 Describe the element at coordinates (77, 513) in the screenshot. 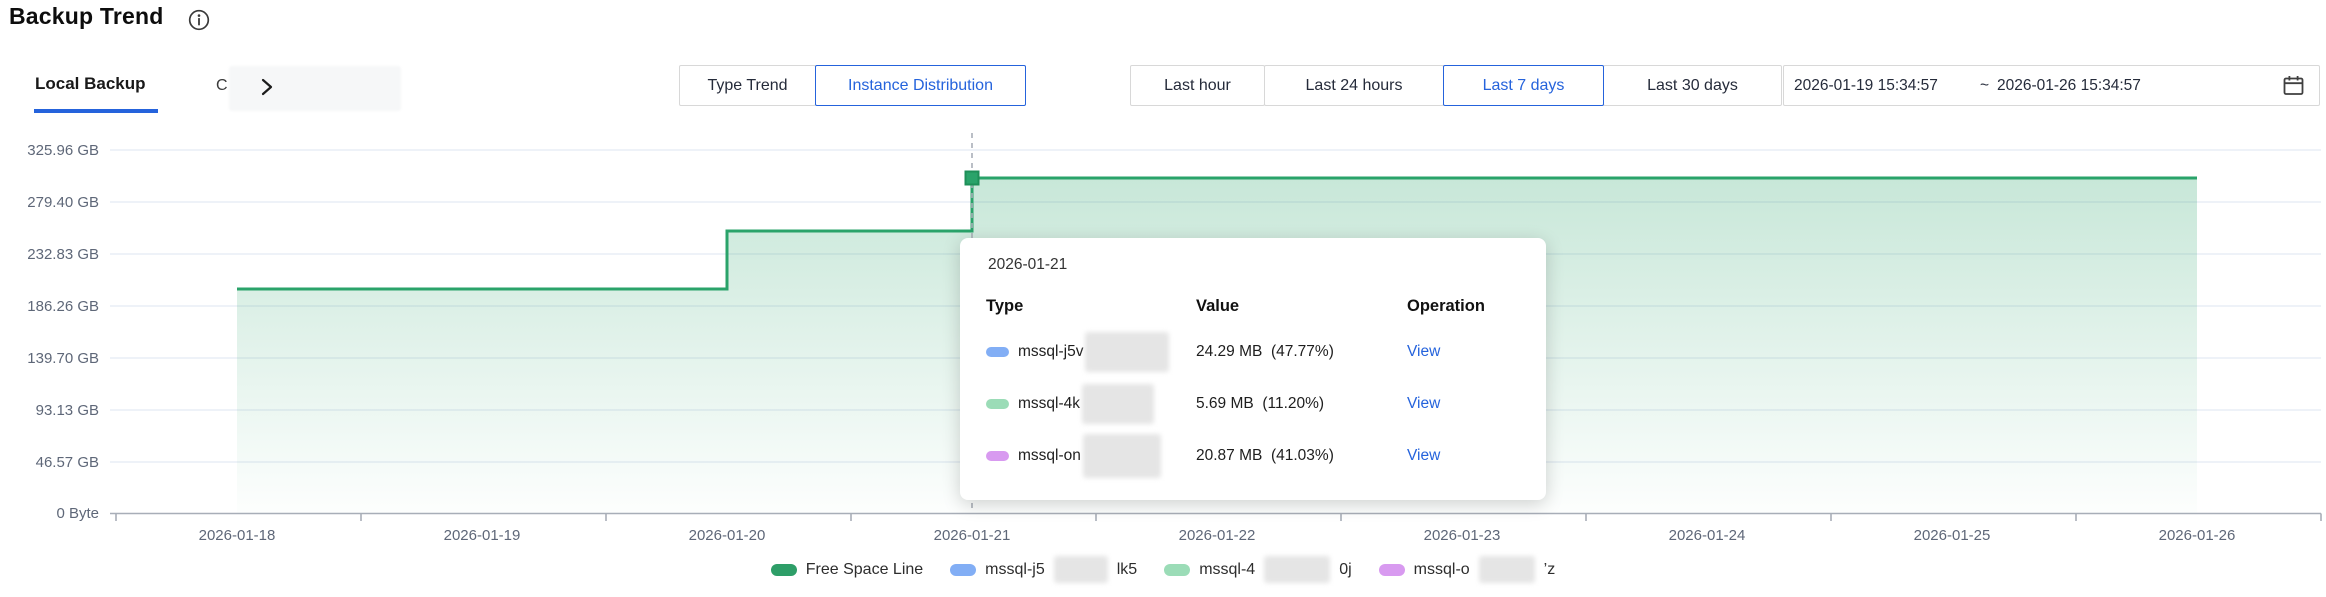

I see `y-tick-label: 0 Byte` at that location.